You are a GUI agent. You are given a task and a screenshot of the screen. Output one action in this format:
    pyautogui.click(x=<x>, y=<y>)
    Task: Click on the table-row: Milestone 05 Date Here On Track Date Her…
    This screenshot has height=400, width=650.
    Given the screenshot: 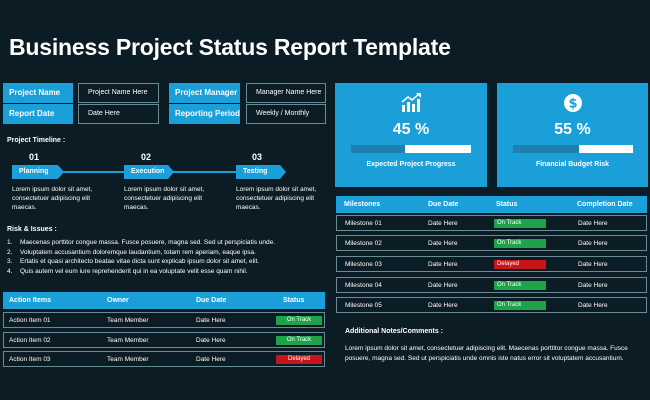 What is the action you would take?
    pyautogui.click(x=491, y=305)
    